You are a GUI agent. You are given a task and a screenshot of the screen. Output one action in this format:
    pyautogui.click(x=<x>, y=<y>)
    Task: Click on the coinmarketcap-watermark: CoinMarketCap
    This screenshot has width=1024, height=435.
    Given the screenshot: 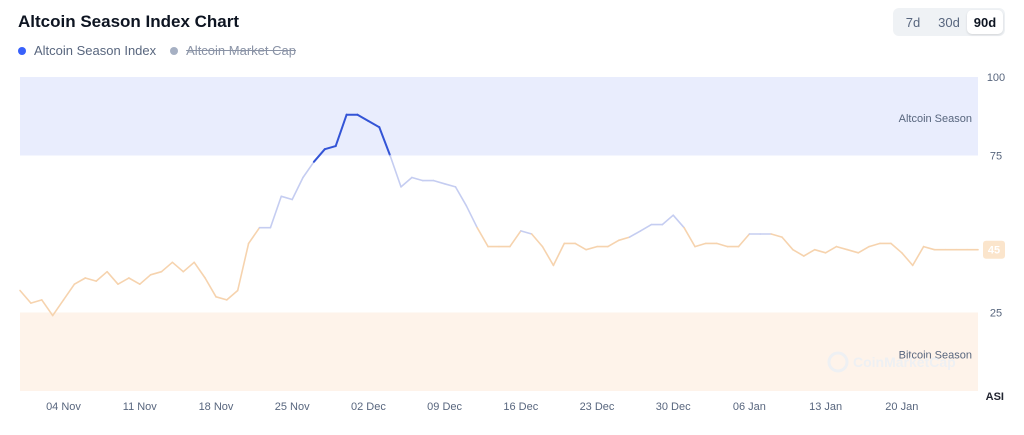 What is the action you would take?
    pyautogui.click(x=891, y=362)
    